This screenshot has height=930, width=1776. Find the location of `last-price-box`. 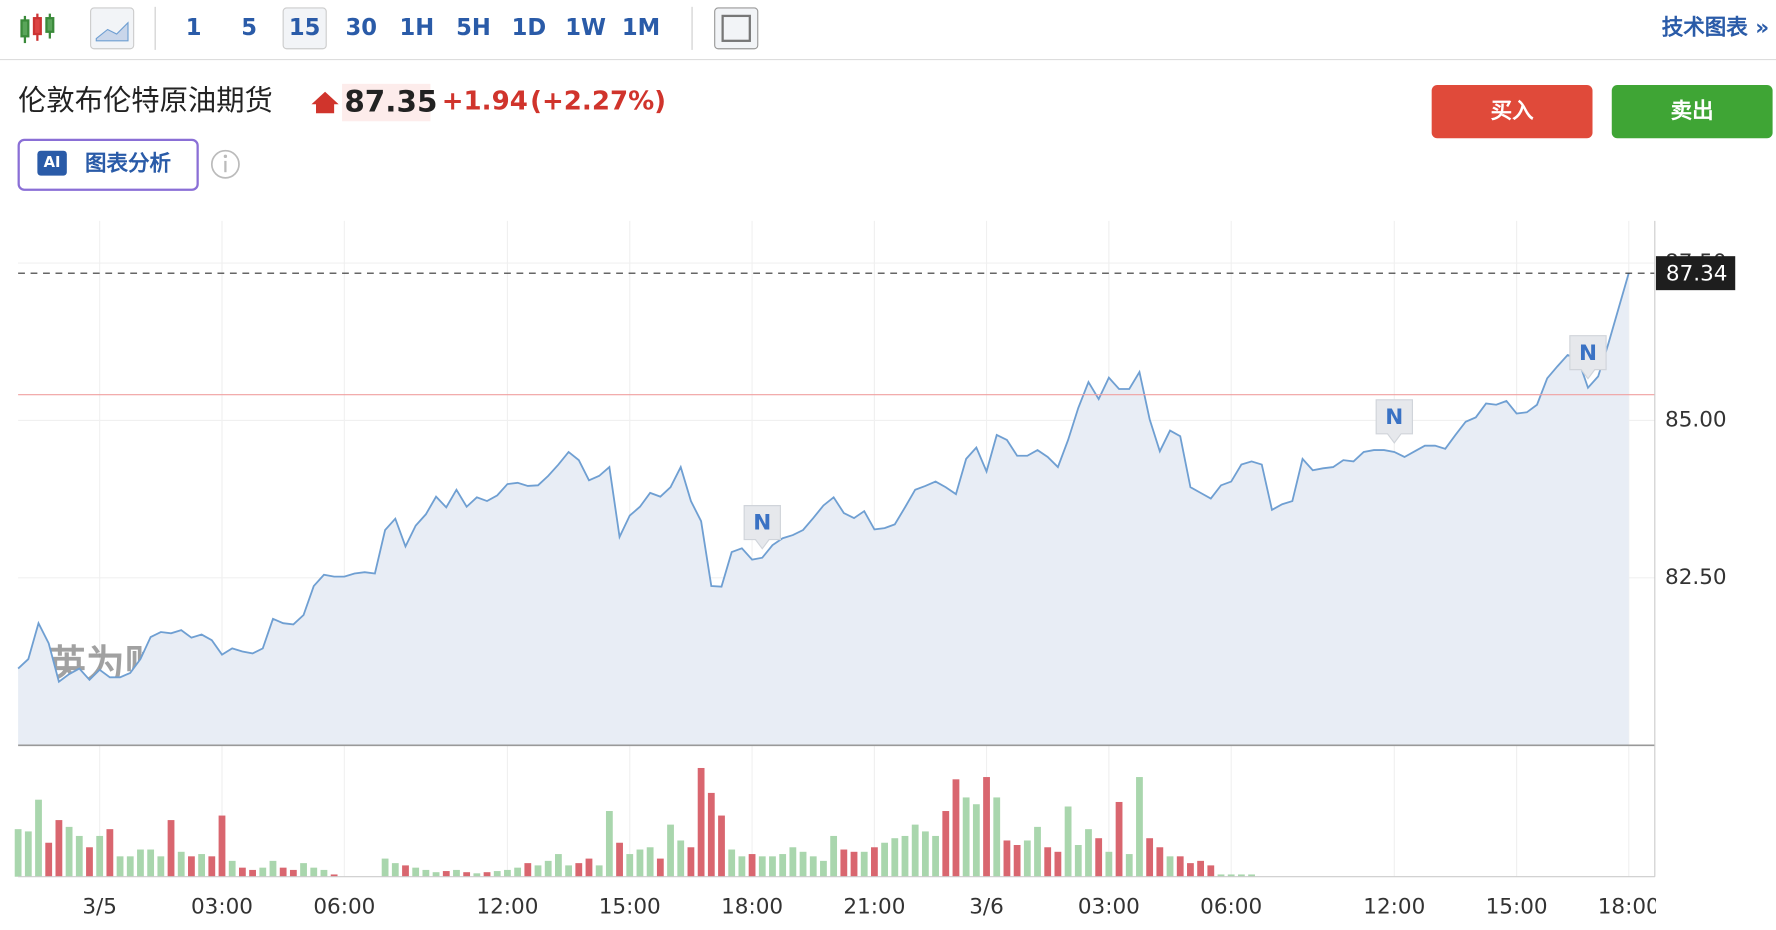

last-price-box is located at coordinates (1695, 273).